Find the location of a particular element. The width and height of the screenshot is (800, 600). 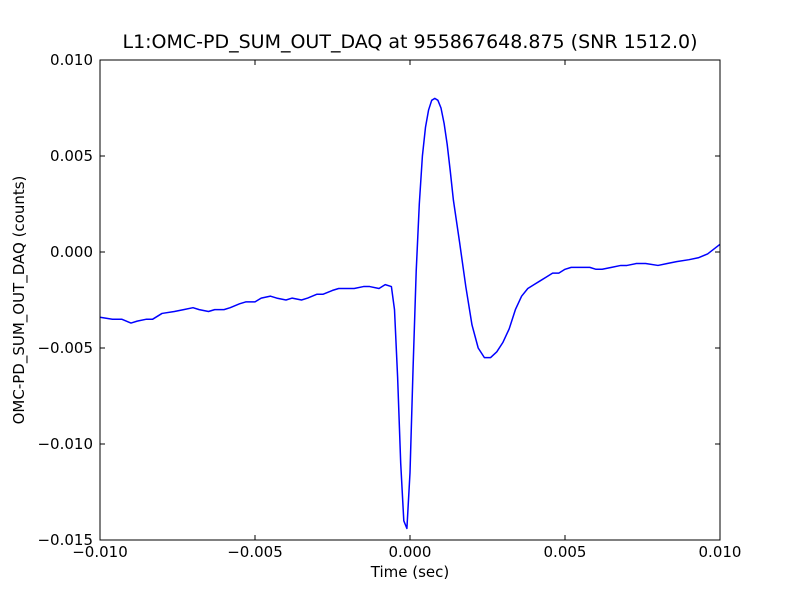

y-tick-label: −0.015 is located at coordinates (65, 540).